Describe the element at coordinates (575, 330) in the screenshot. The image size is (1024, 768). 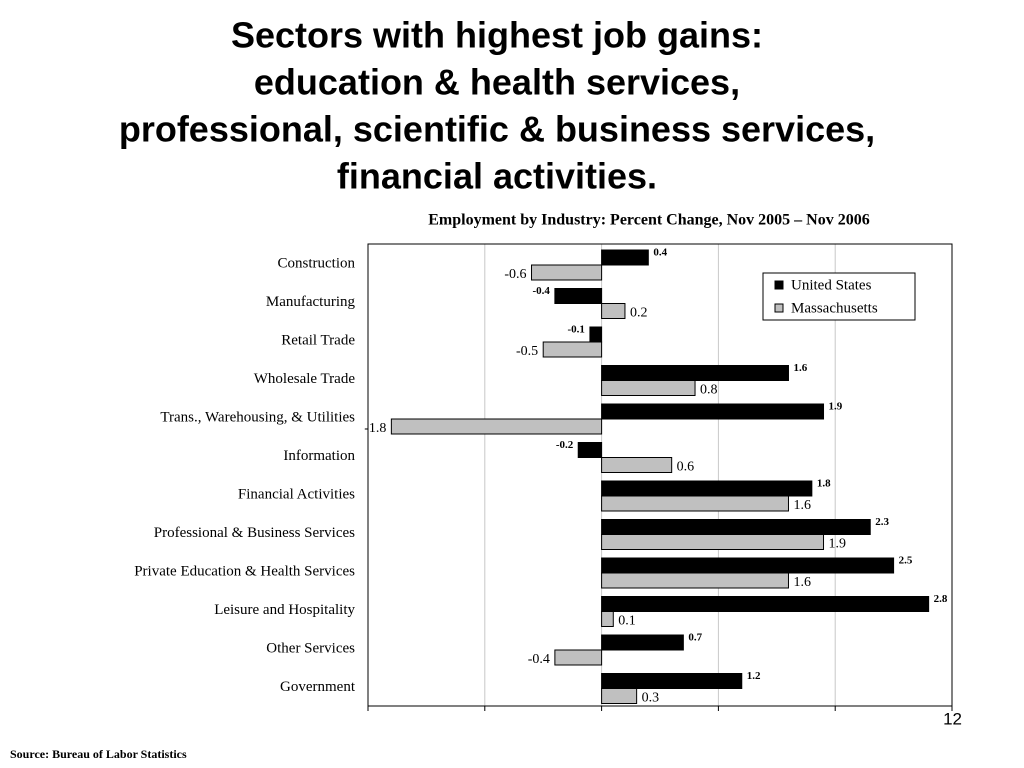
I see `data-label: -0.1` at that location.